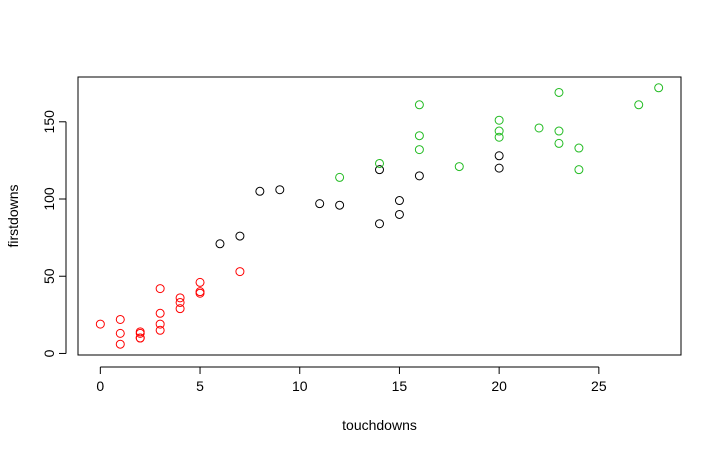 The height and width of the screenshot is (454, 721). I want to click on y-tick-label: 150, so click(49, 122).